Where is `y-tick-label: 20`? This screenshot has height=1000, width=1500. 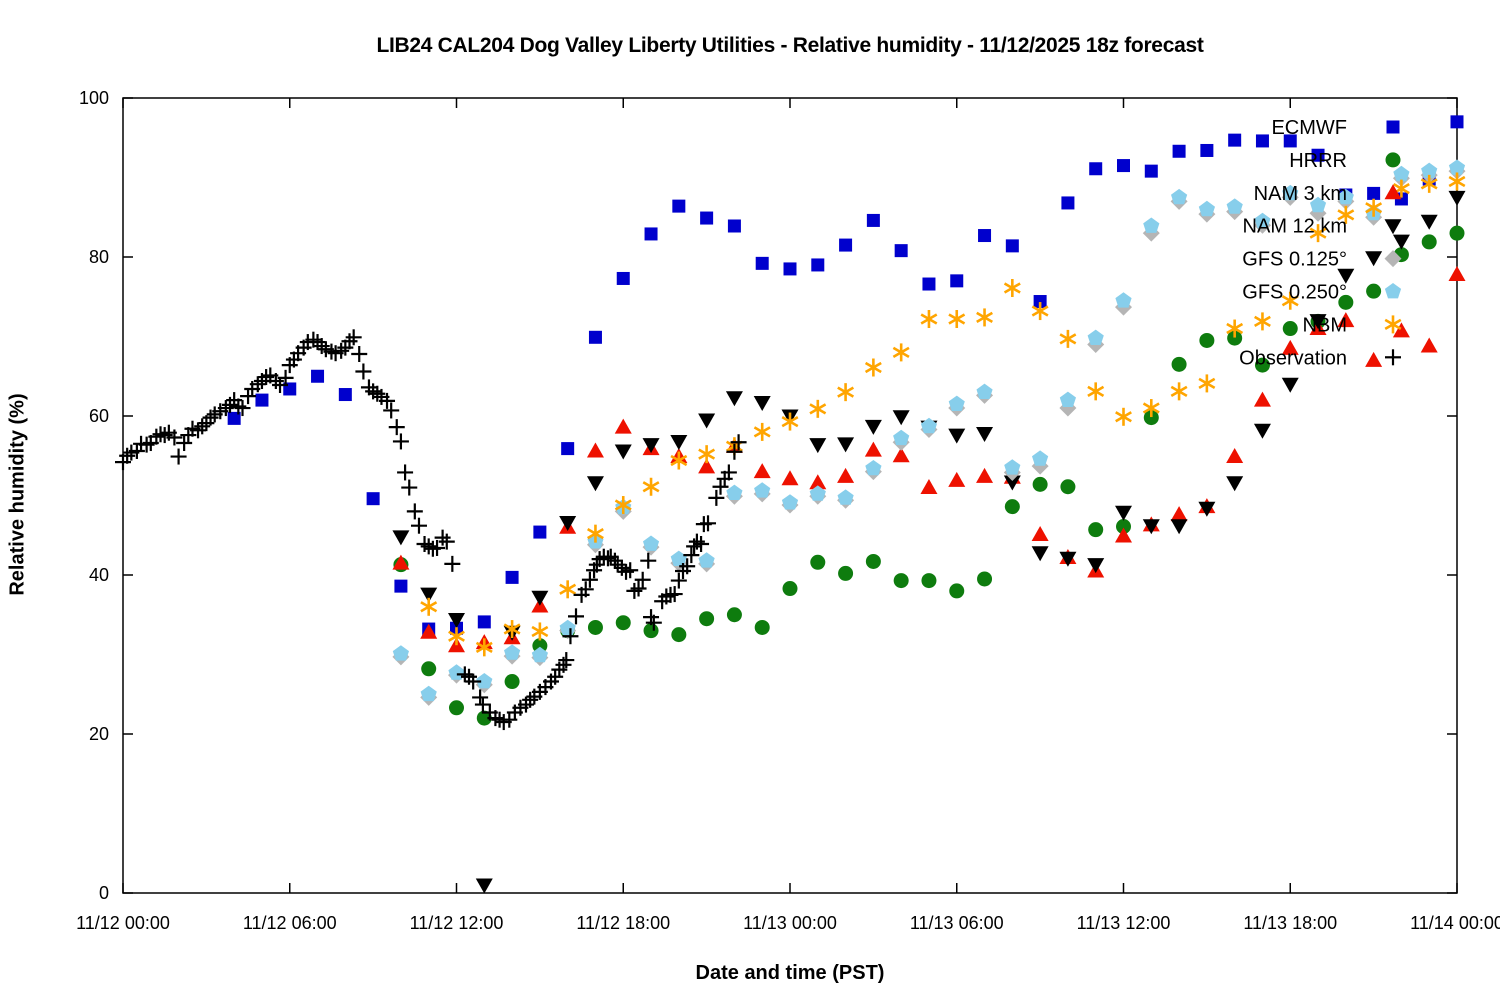 y-tick-label: 20 is located at coordinates (99, 734).